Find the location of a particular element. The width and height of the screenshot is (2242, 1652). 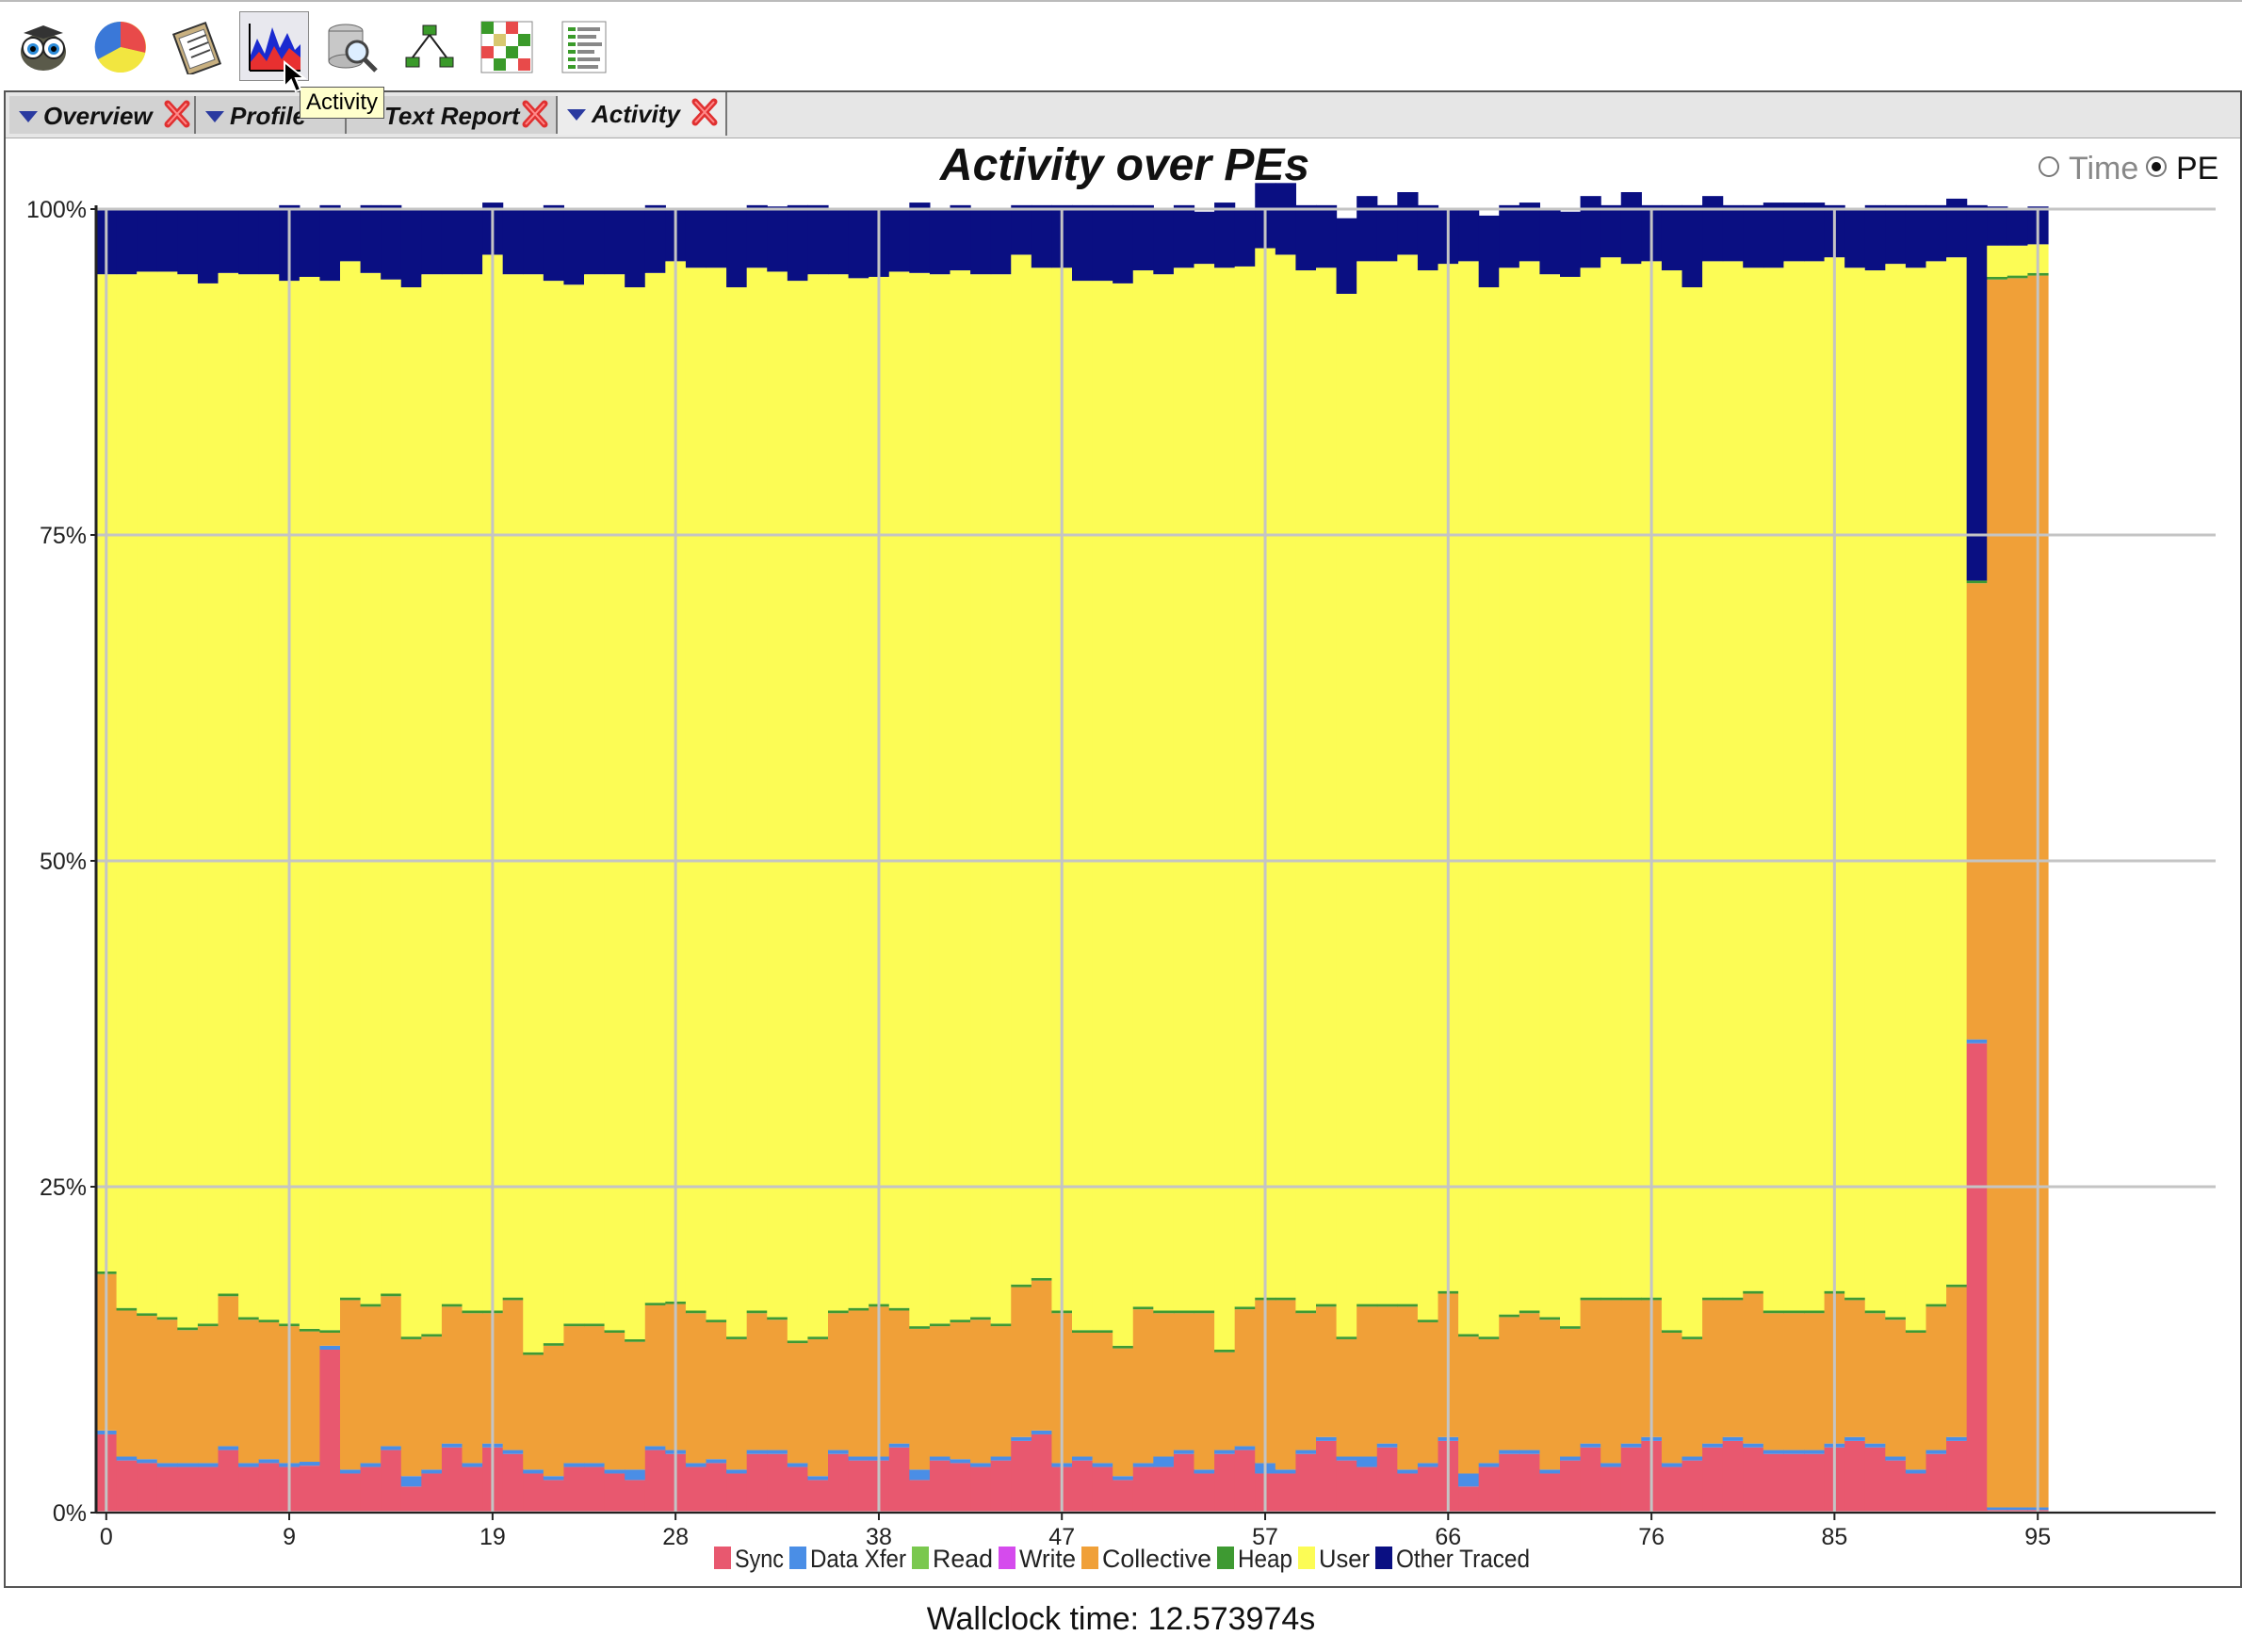

time-radio is located at coordinates (2049, 166).